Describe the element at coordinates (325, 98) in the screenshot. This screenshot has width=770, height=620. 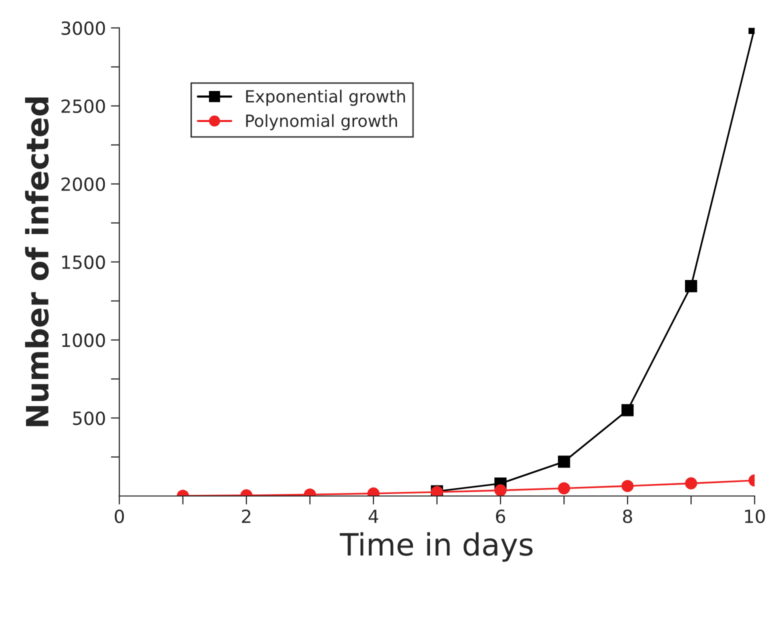
I see `legend-label: Exponential growth` at that location.